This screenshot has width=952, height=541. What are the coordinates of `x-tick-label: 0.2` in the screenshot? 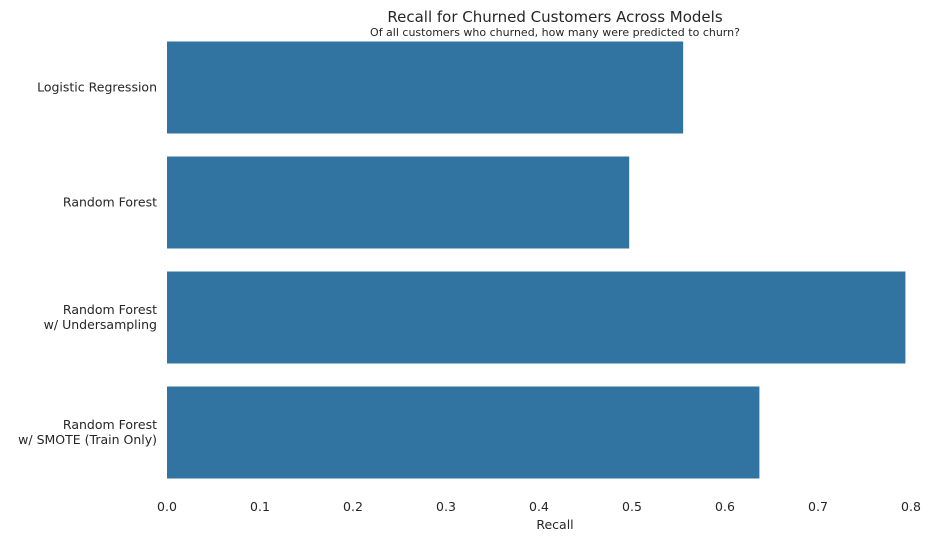 It's located at (353, 506).